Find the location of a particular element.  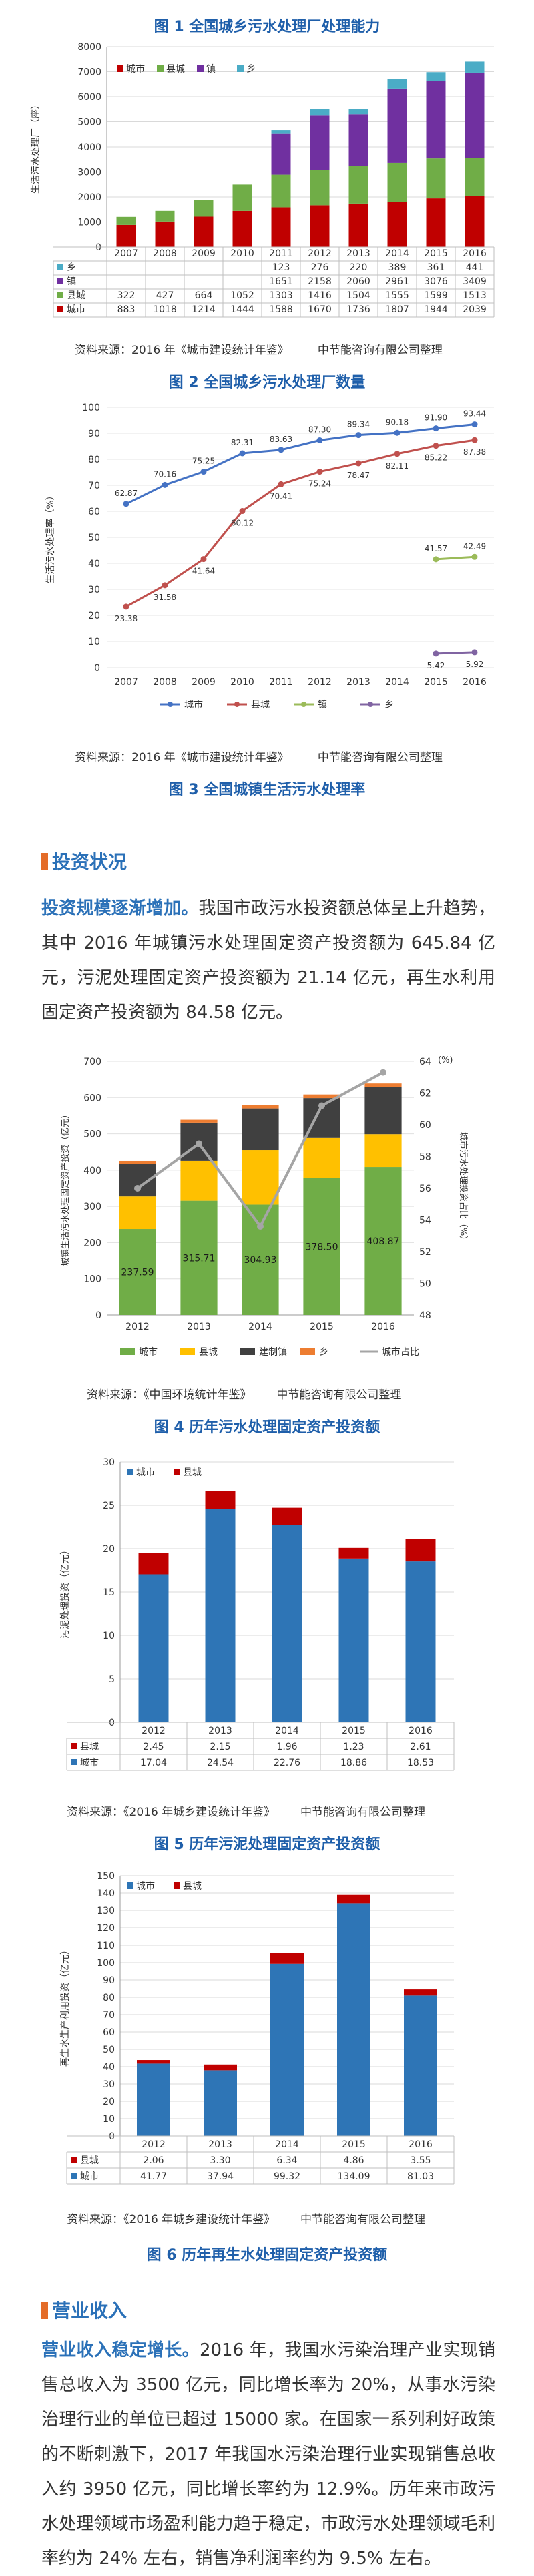

table-cell: 81.03 is located at coordinates (420, 2176).